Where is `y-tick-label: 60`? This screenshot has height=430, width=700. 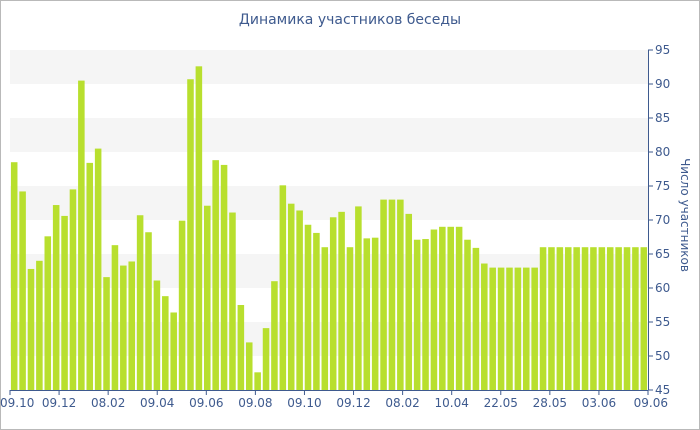 y-tick-label: 60 is located at coordinates (662, 288).